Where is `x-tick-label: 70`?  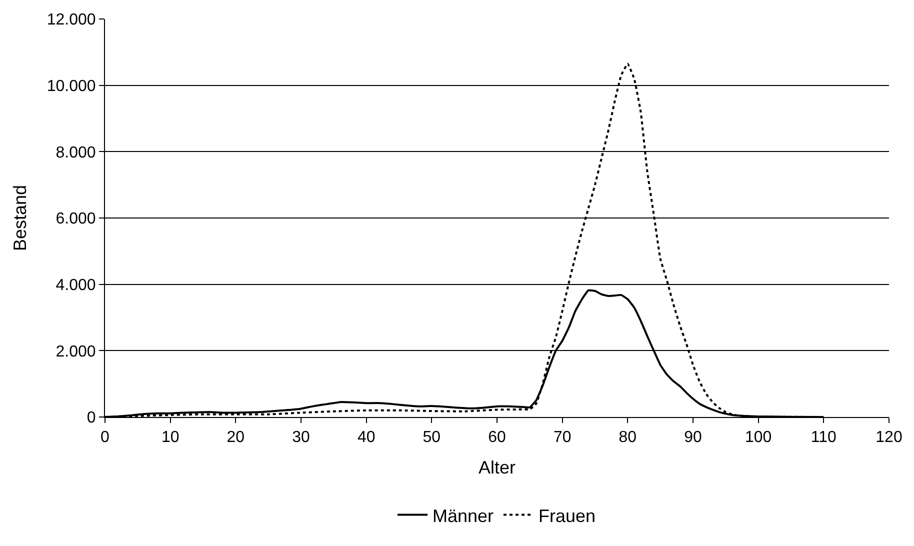 x-tick-label: 70 is located at coordinates (562, 437).